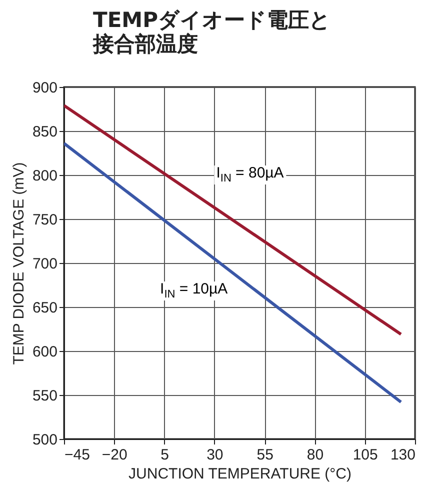 This screenshot has height=498, width=448. I want to click on annotation: I$_{IN}$ = 80µA, so click(250, 174).